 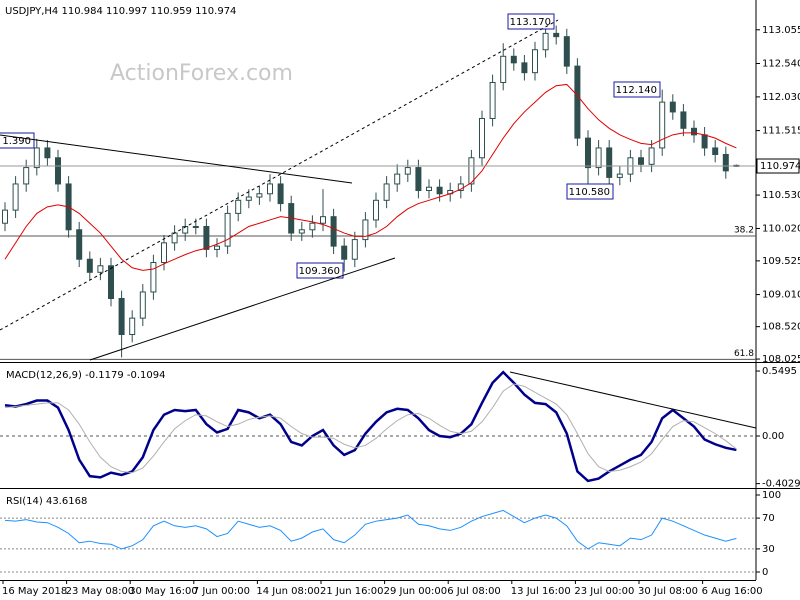 What do you see at coordinates (163, 591) in the screenshot?
I see `x-tick-label: 30 May 16:00` at bounding box center [163, 591].